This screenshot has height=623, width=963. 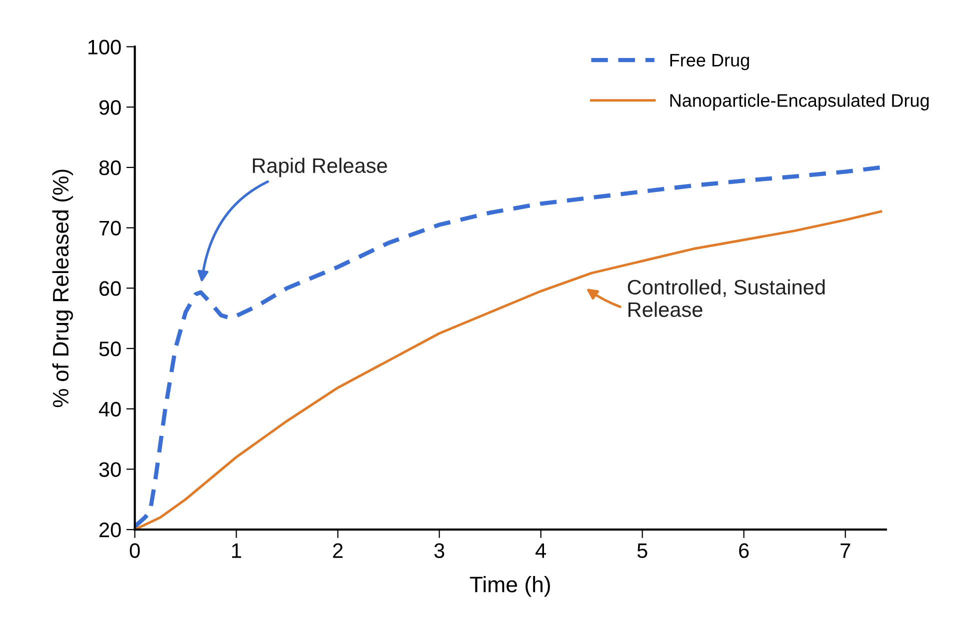 I want to click on y-tick-label: 70, so click(x=110, y=228).